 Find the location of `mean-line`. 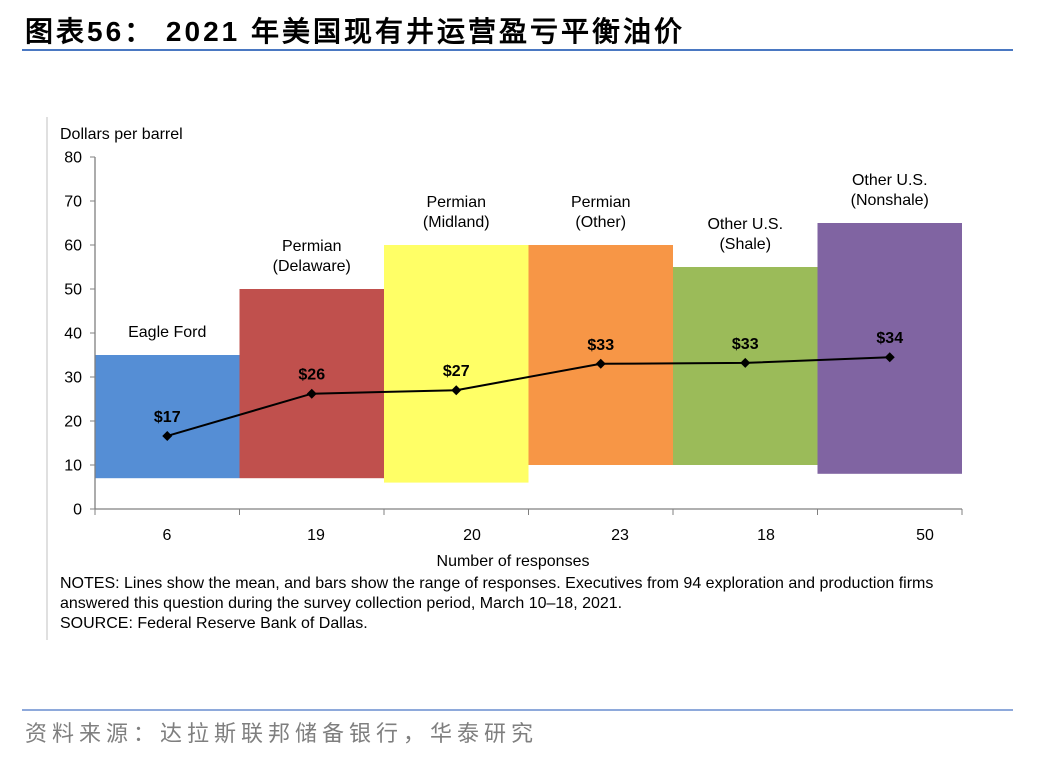

mean-line is located at coordinates (528, 396).